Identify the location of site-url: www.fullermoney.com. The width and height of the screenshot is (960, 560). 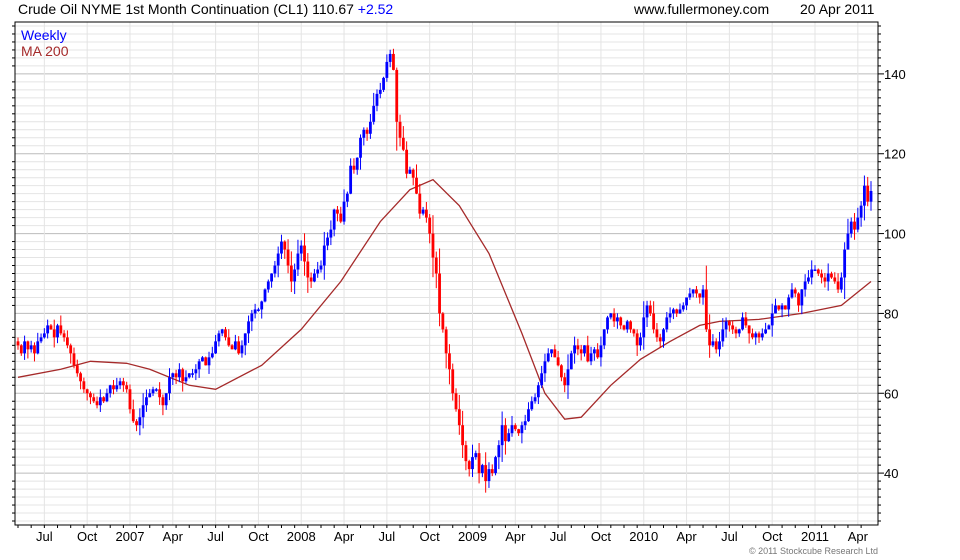
(701, 9).